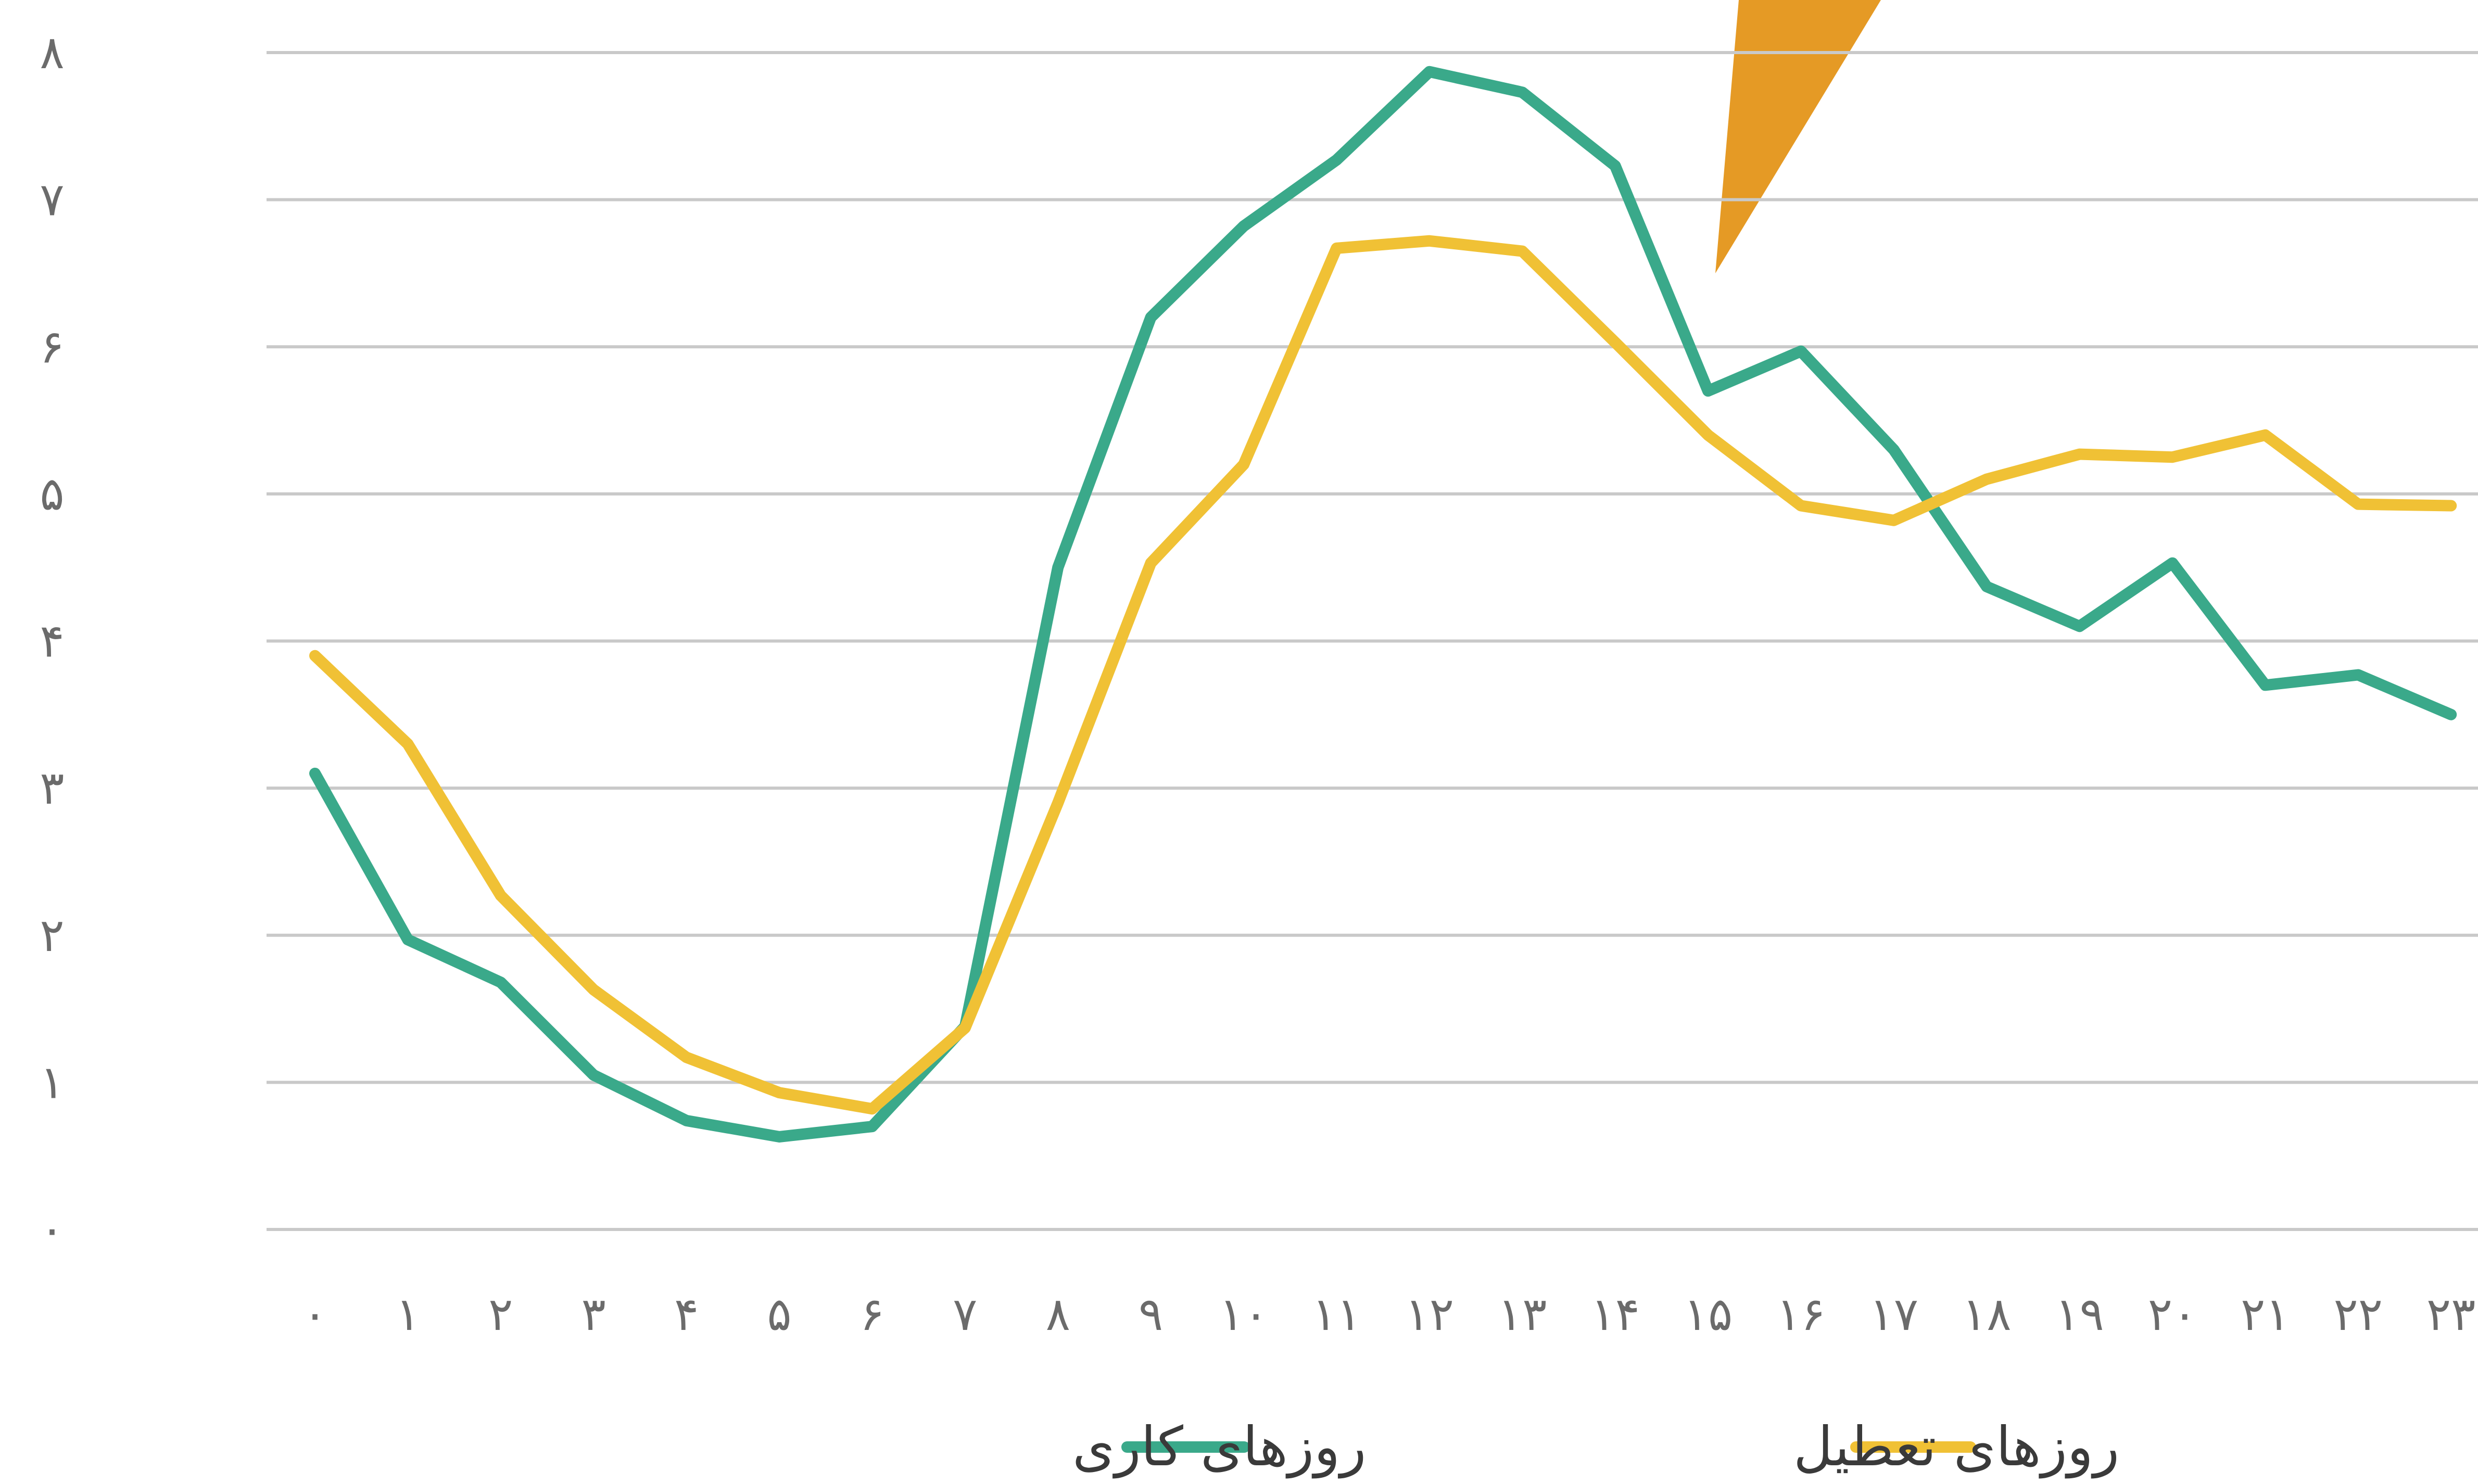  Describe the element at coordinates (52, 494) in the screenshot. I see `y-tick-label: ۵` at that location.